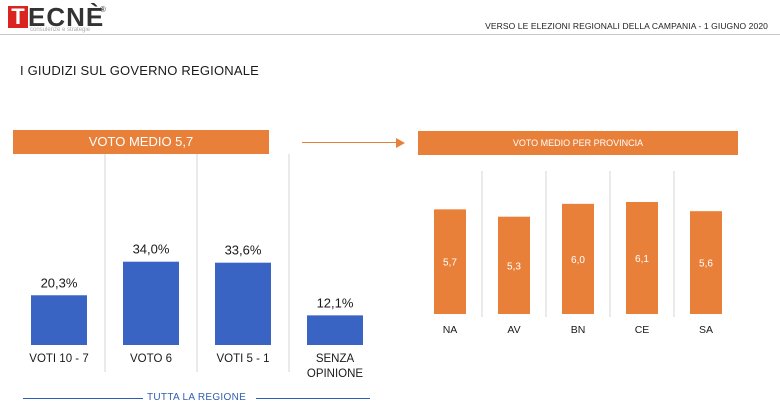 Image resolution: width=780 pixels, height=405 pixels. What do you see at coordinates (242, 359) in the screenshot?
I see `category-label: VOTI 5 - 1` at bounding box center [242, 359].